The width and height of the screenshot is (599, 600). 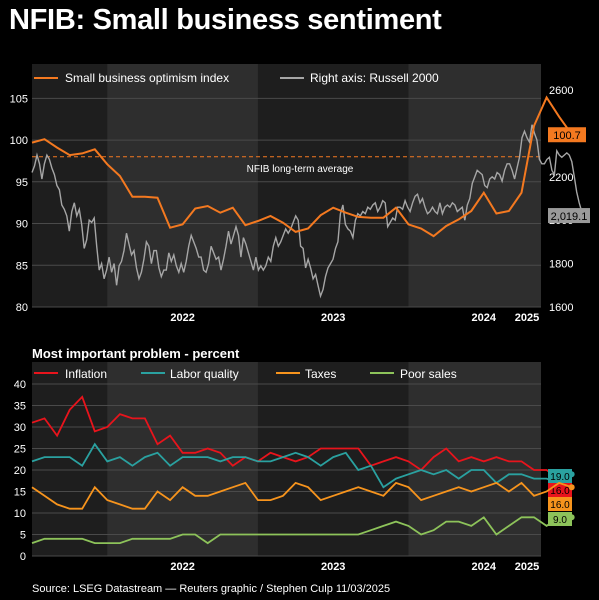 What do you see at coordinates (22, 266) in the screenshot?
I see `top-y-tick-label: 85` at bounding box center [22, 266].